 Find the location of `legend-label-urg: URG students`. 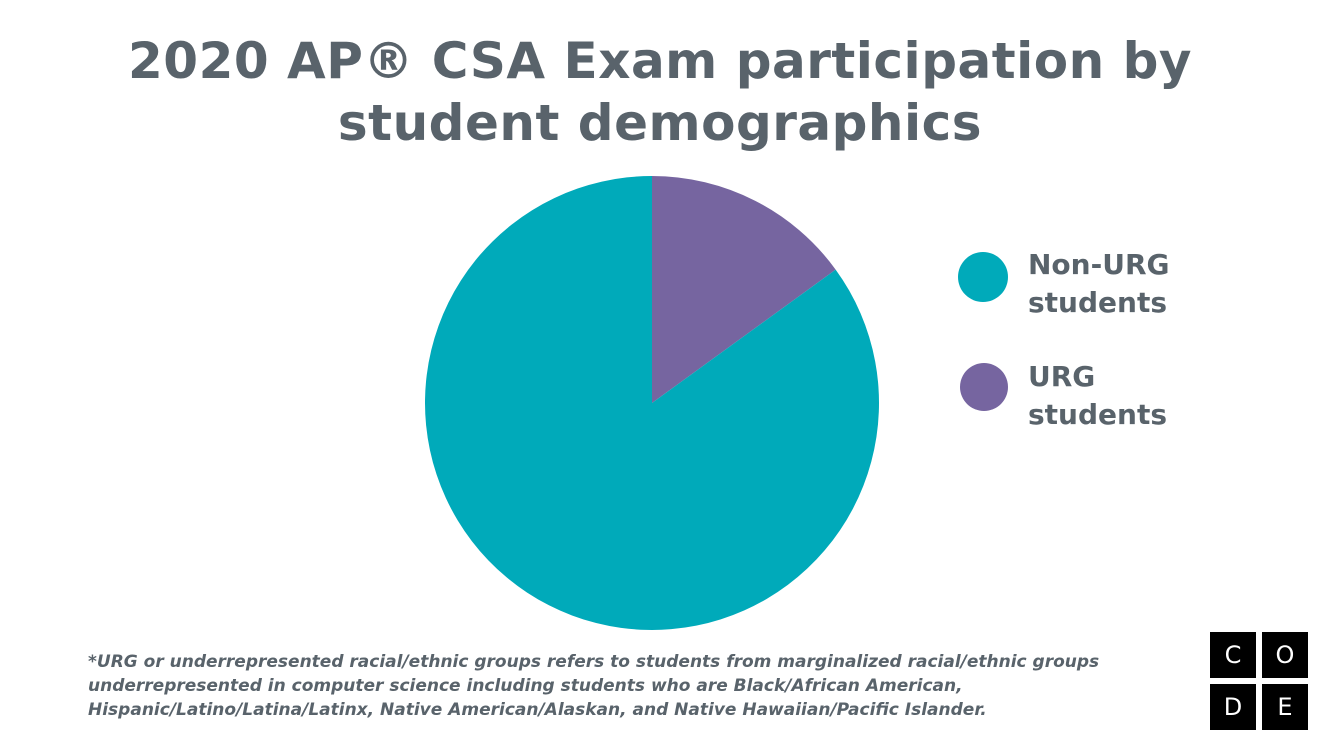

legend-label-urg: URG students is located at coordinates (1138, 396).